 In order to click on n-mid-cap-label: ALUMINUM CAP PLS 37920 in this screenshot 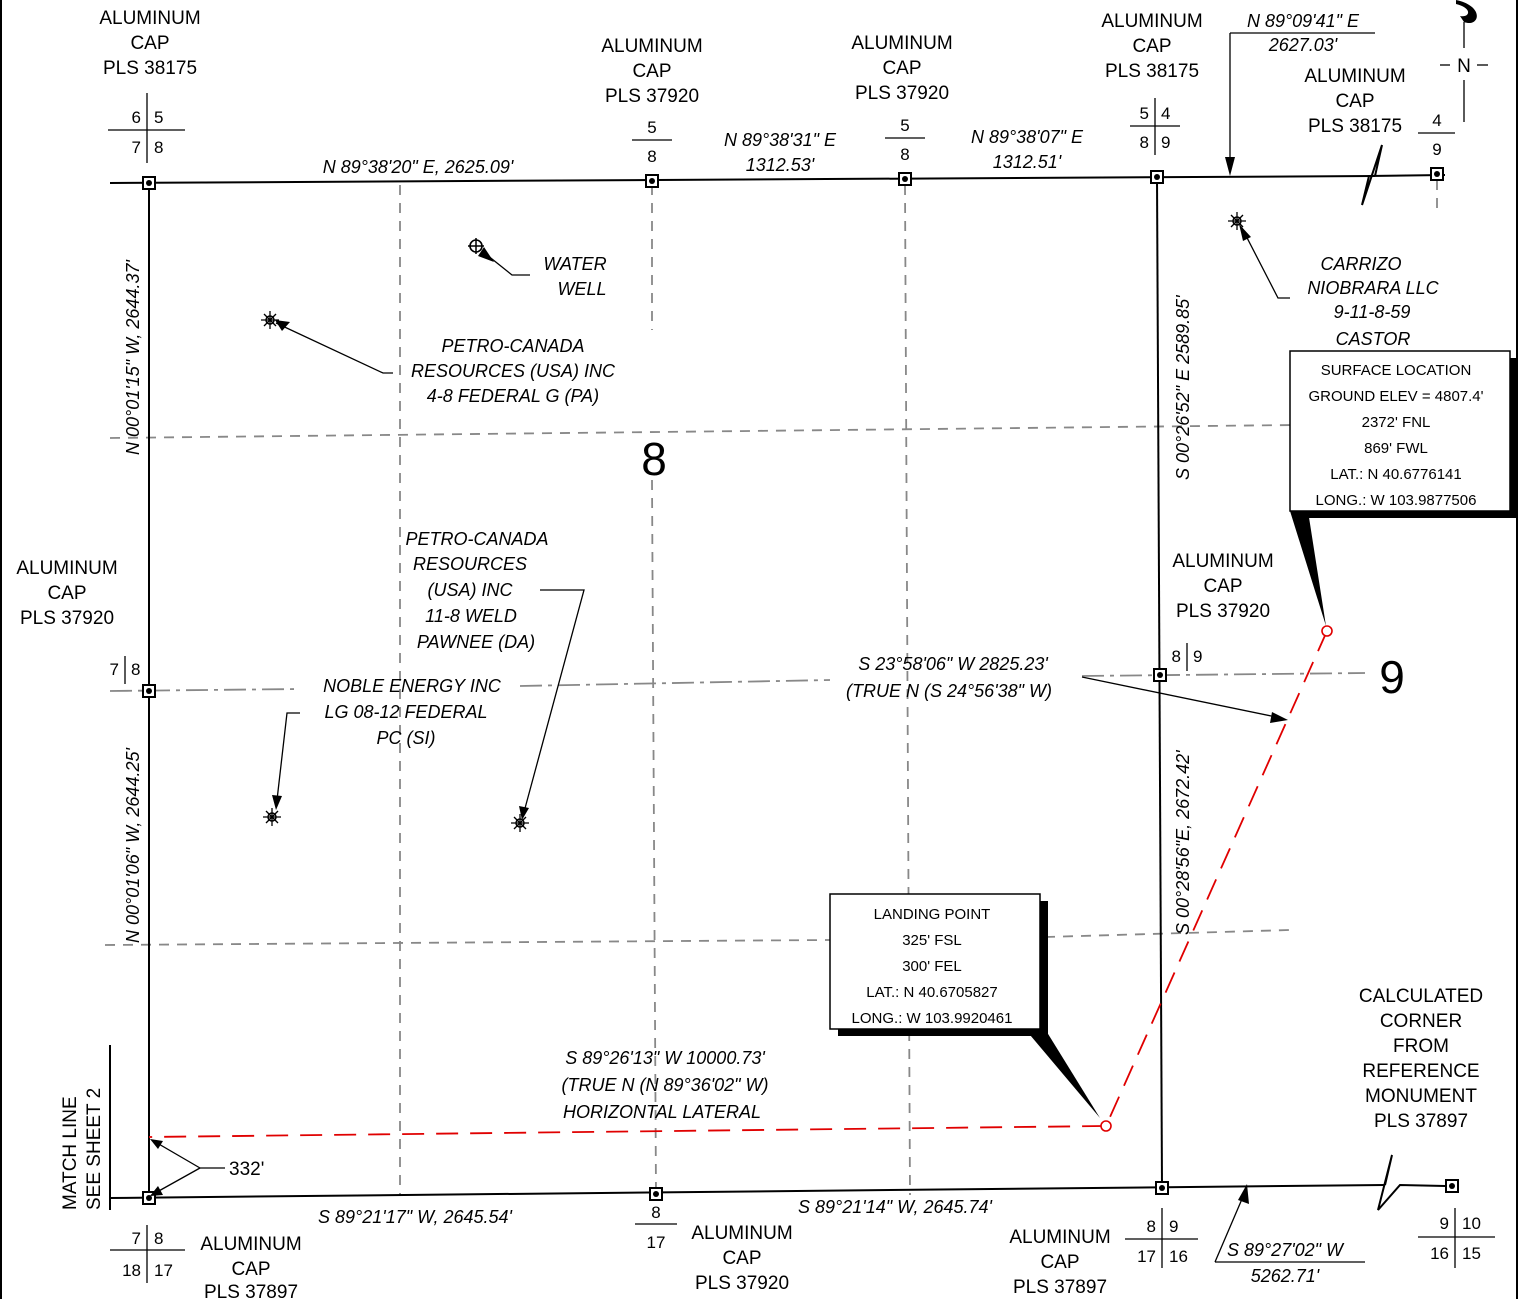, I will do `click(901, 68)`.